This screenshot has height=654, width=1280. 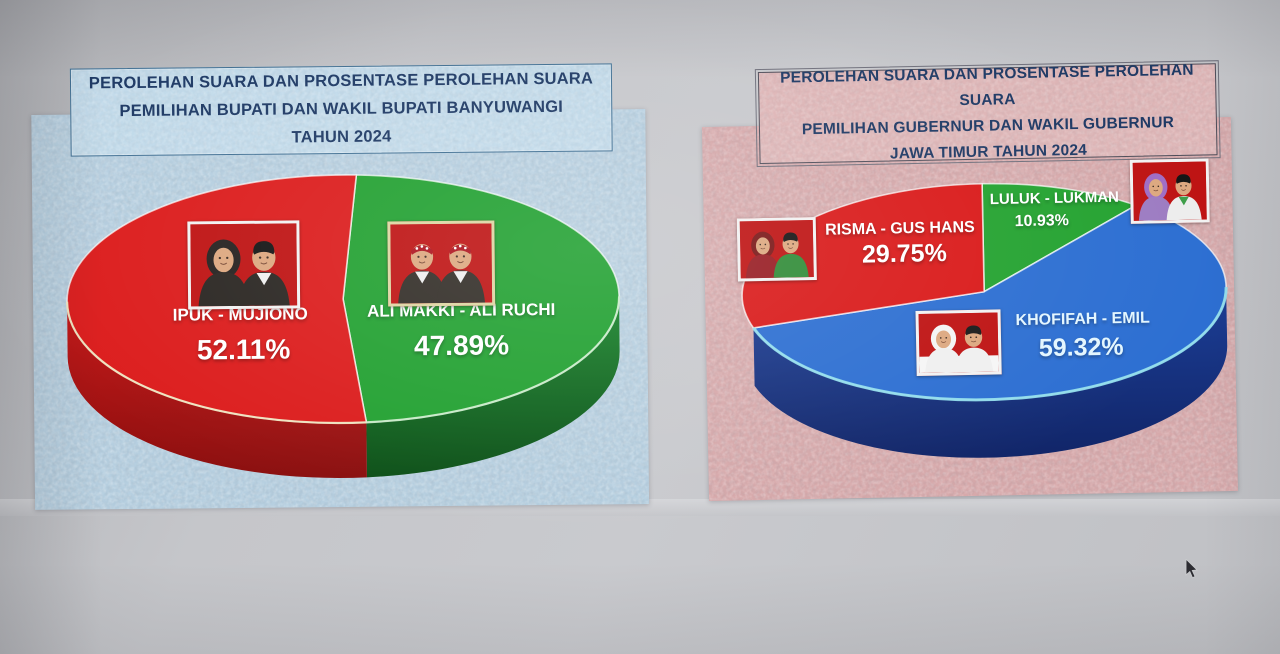 I want to click on candidate-photo-ipuk-mujiono, so click(x=244, y=265).